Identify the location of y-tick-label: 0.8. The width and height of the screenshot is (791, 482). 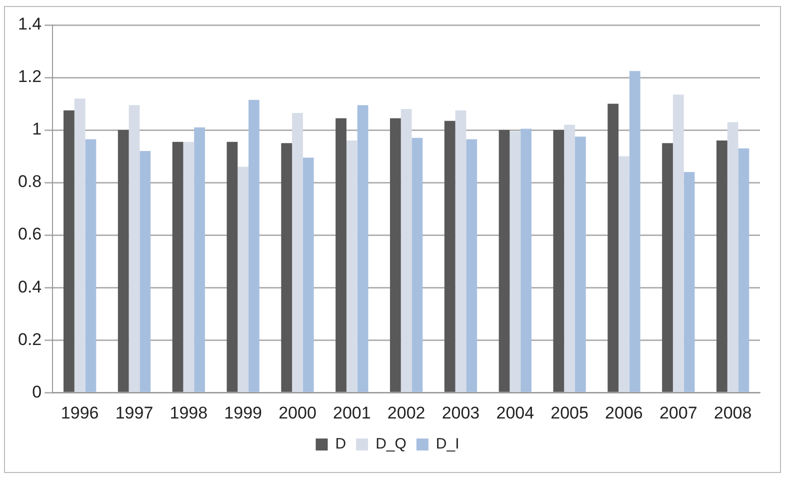
(30, 182).